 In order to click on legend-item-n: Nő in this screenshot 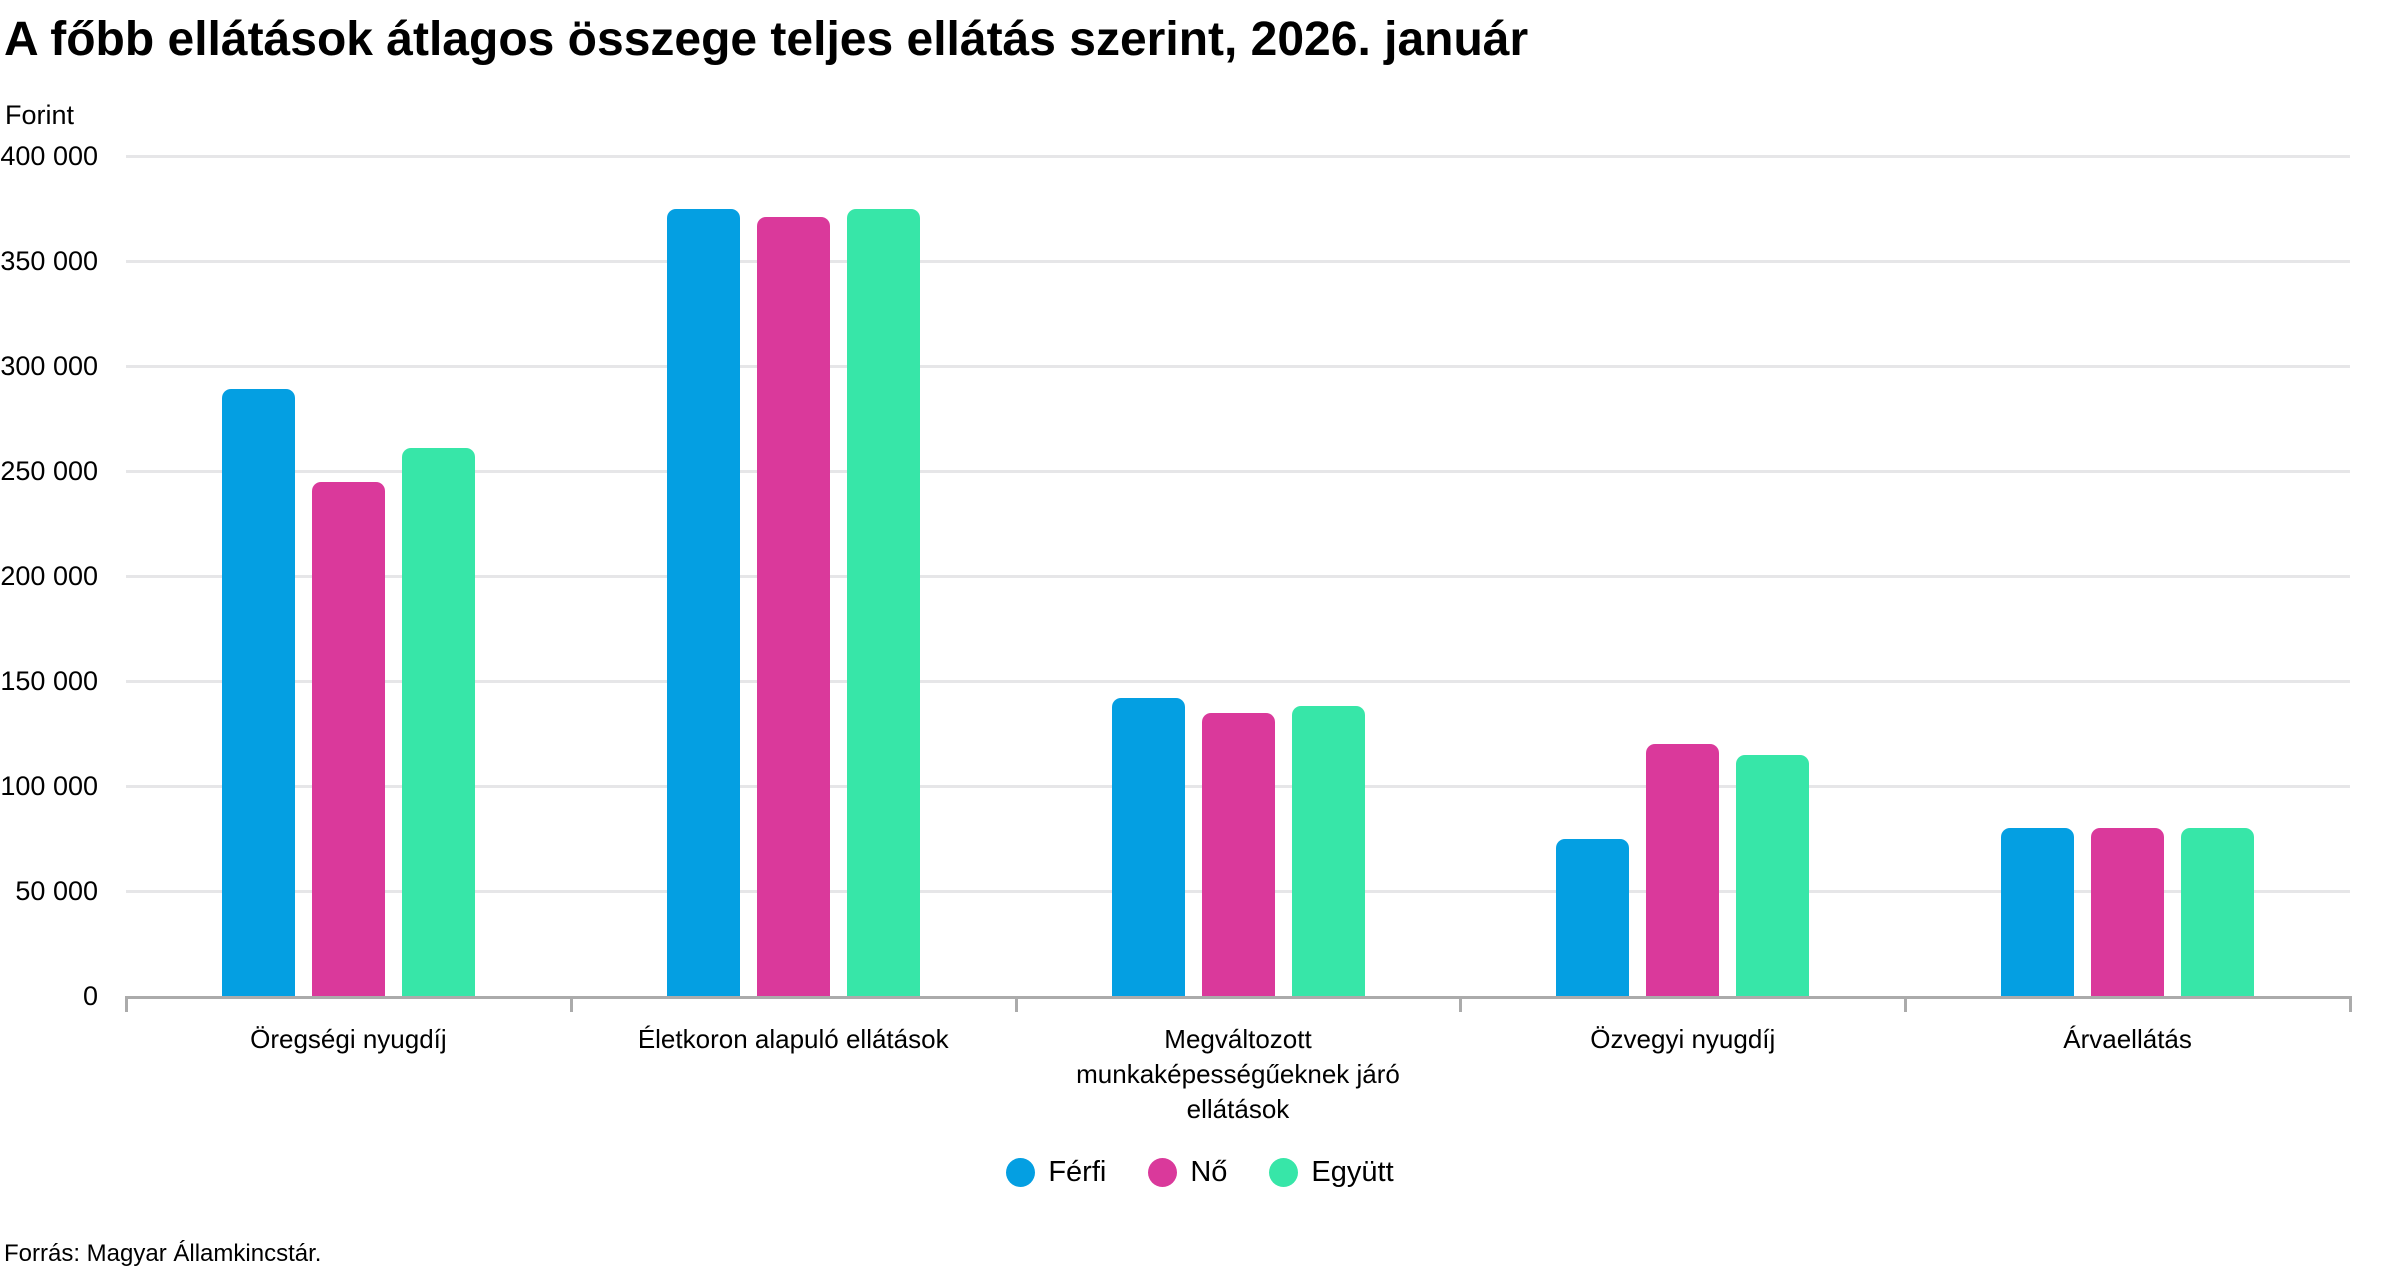, I will do `click(1187, 1172)`.